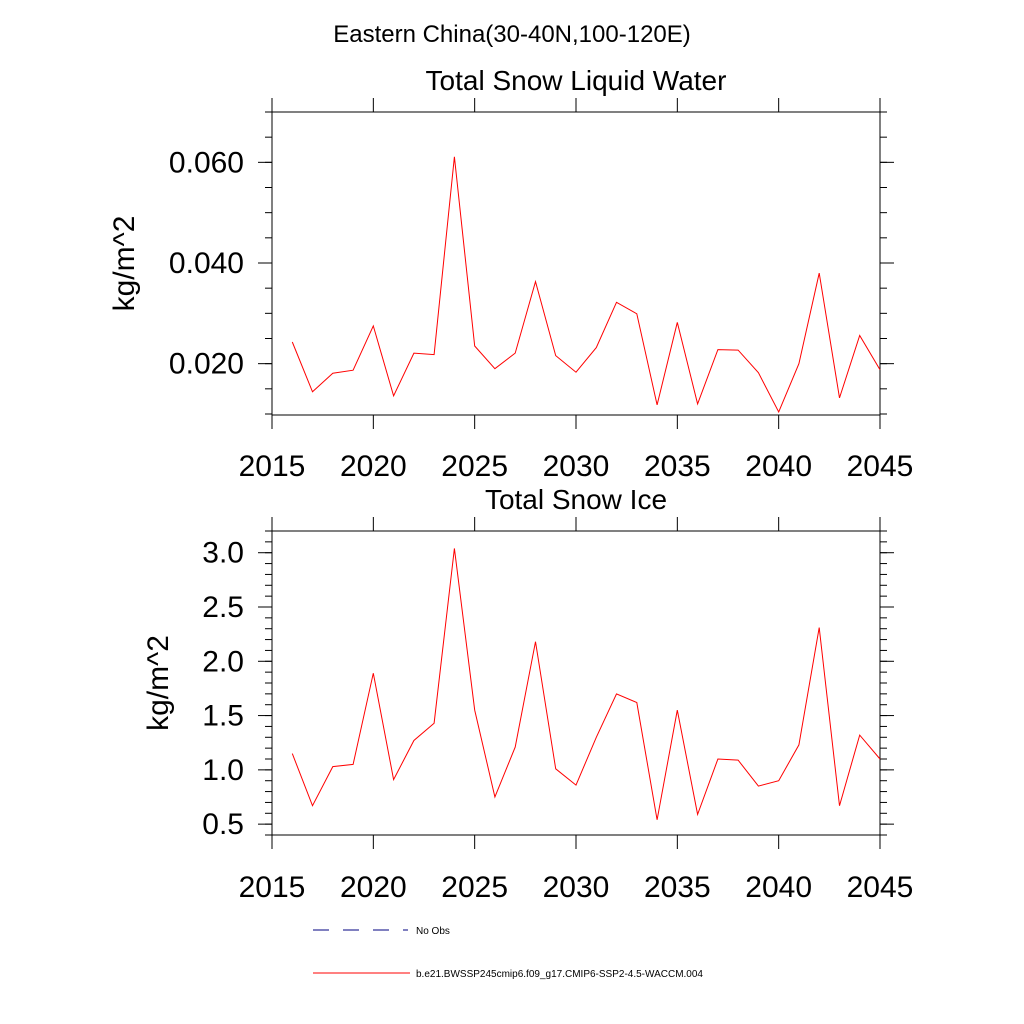  Describe the element at coordinates (586, 285) in the screenshot. I see `series-line` at that location.